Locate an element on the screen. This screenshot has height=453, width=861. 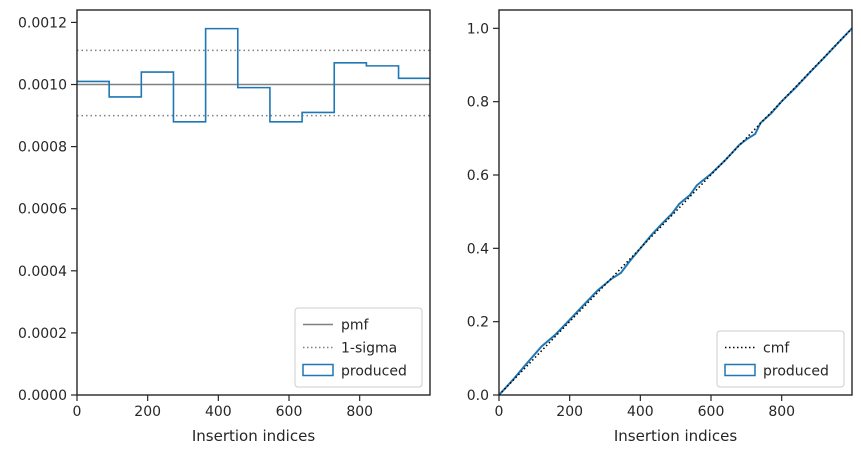
produced-histogram is located at coordinates (253, 75).